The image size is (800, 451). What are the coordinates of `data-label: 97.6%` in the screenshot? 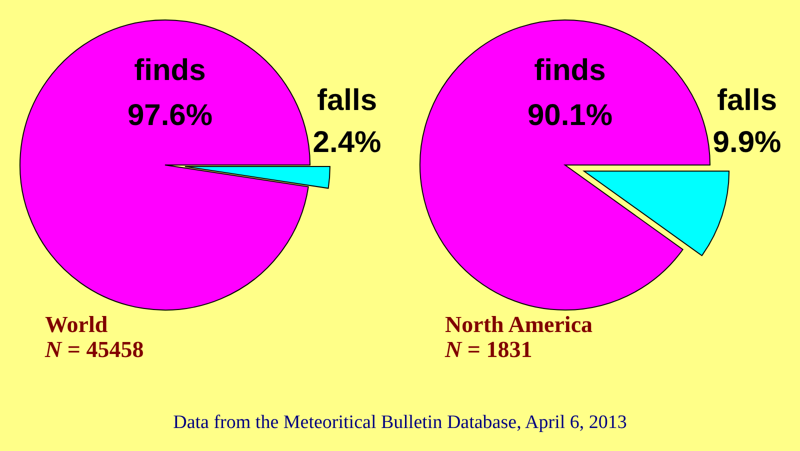 It's located at (170, 115).